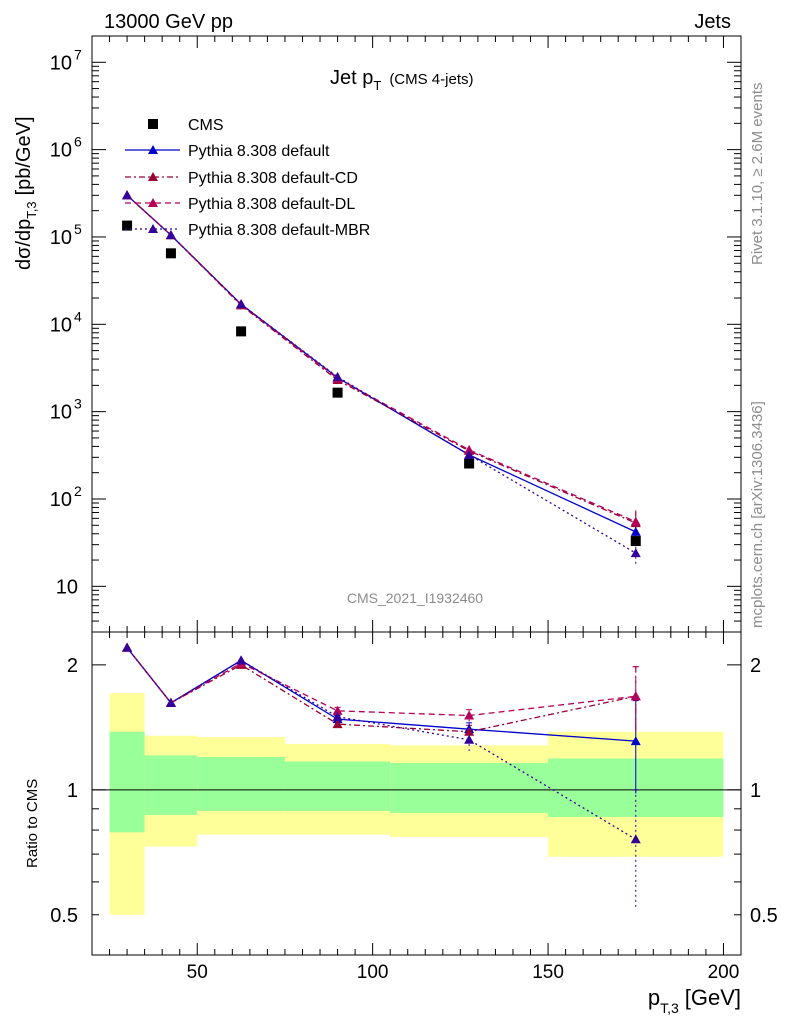 The width and height of the screenshot is (786, 1024). What do you see at coordinates (757, 174) in the screenshot?
I see `rivet-label: Rivet 3.1.10, ≥ 2.6M events` at bounding box center [757, 174].